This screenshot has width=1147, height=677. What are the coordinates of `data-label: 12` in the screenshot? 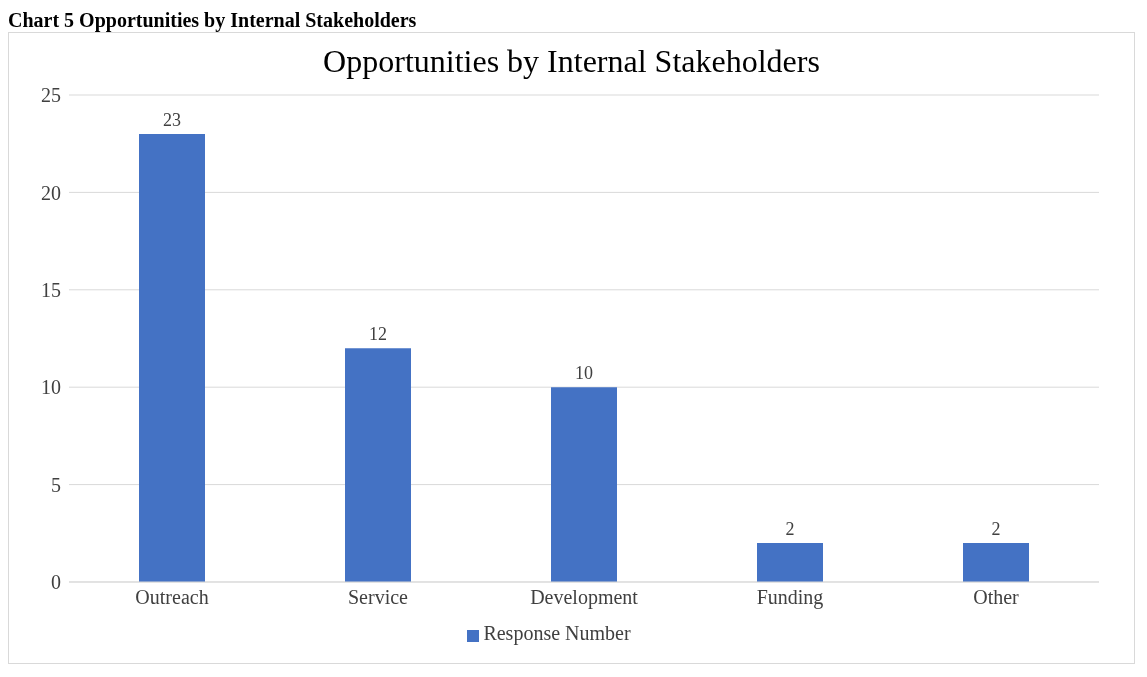 It's located at (378, 334).